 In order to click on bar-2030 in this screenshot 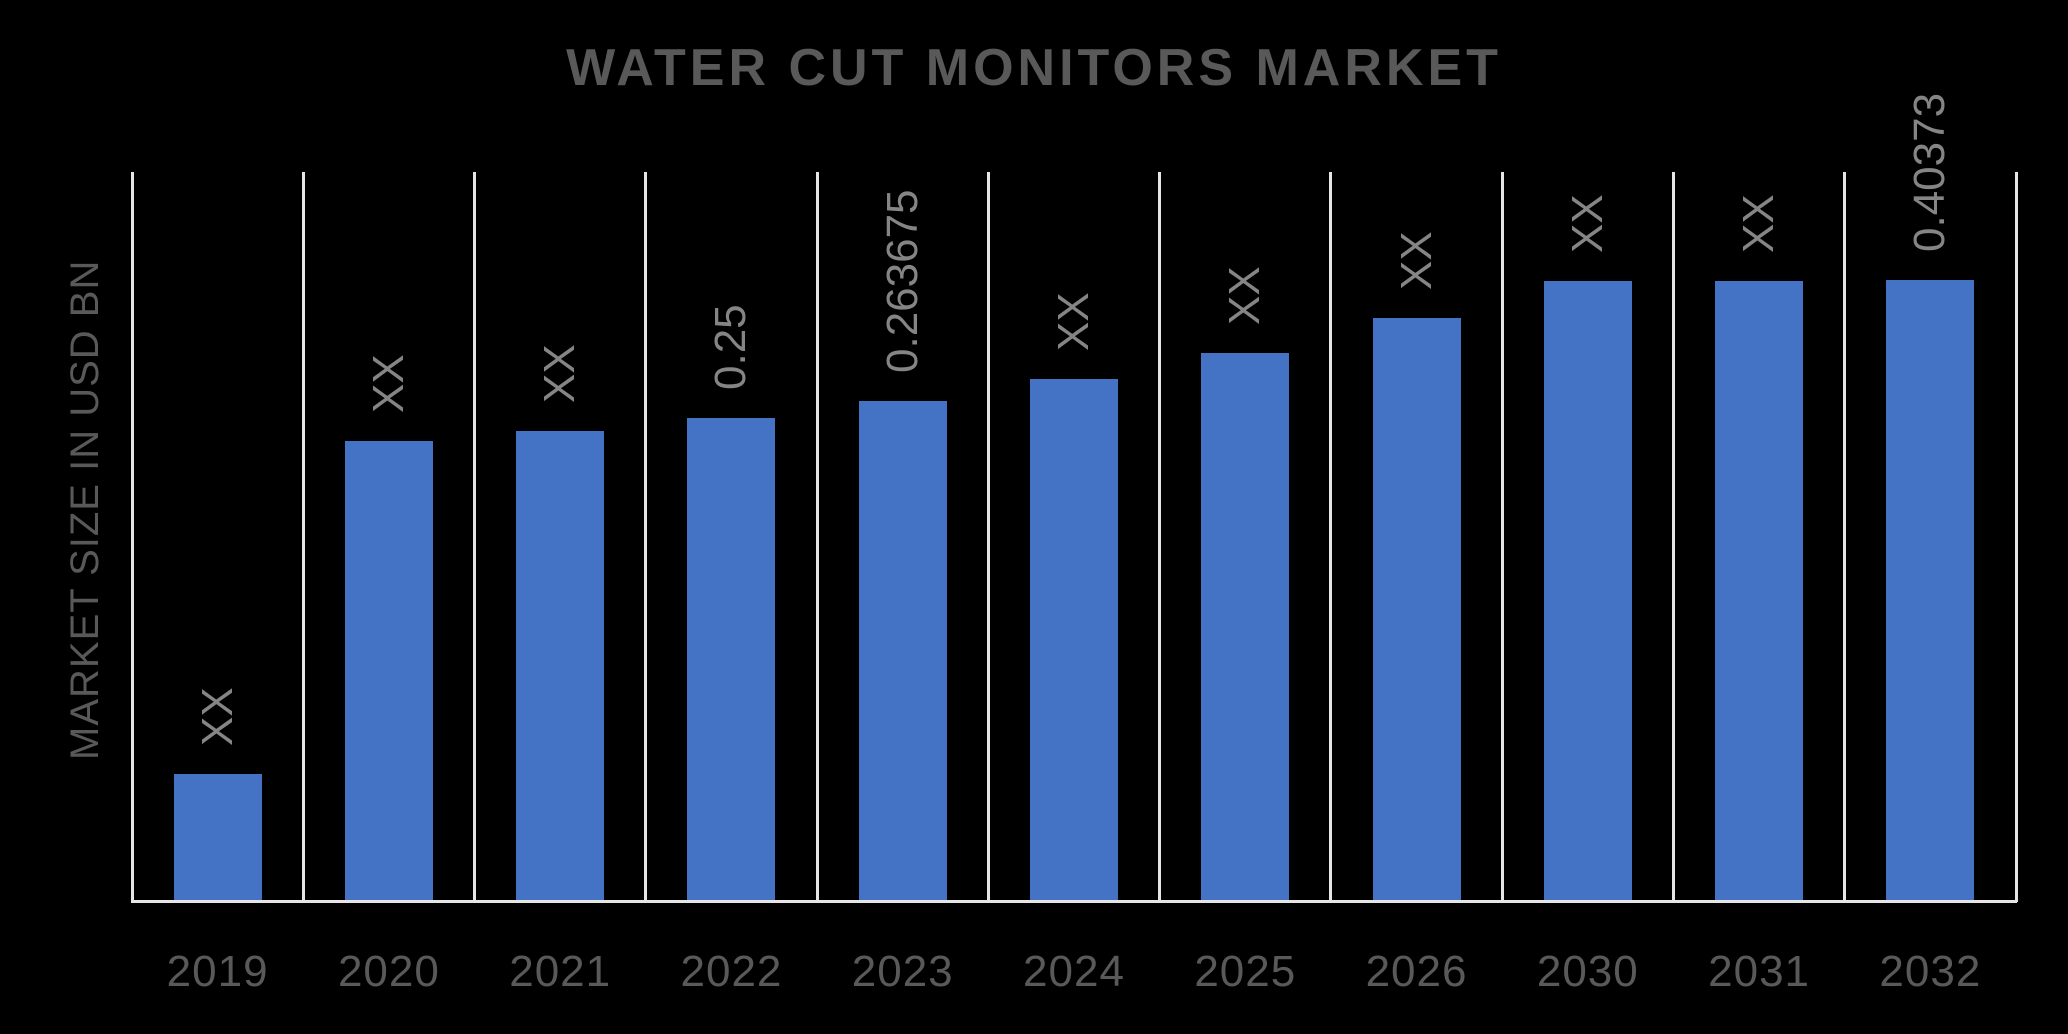, I will do `click(1587, 591)`.